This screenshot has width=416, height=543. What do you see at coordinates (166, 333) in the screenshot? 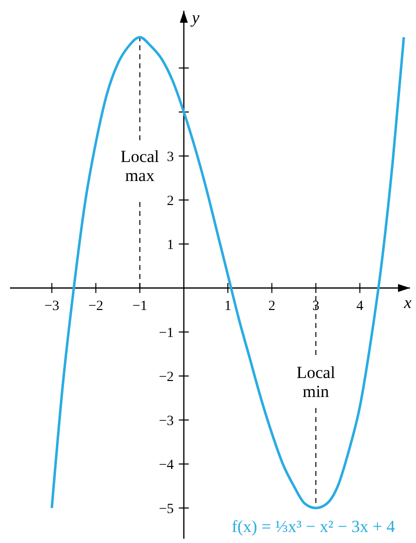
I see `y-tick-label: −1` at bounding box center [166, 333].